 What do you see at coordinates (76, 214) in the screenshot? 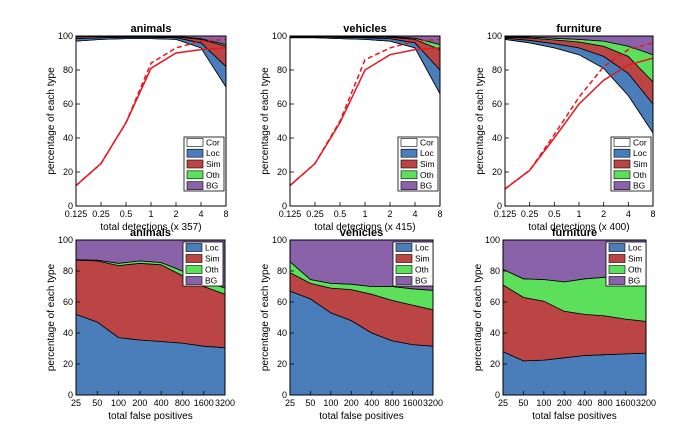
I see `x-tick-label: 0.125` at bounding box center [76, 214].